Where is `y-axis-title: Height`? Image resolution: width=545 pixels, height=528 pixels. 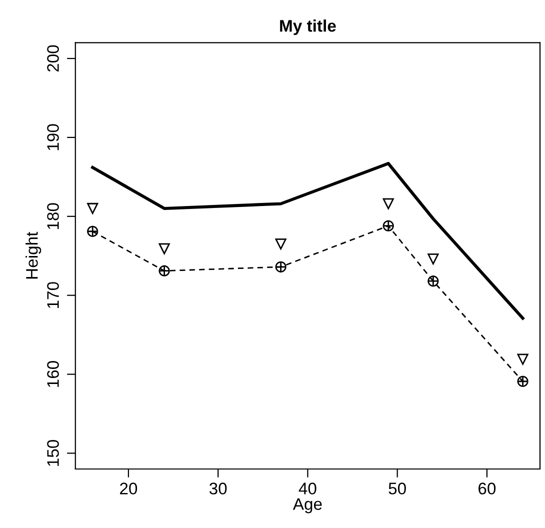
y-axis-title: Height is located at coordinates (34, 255).